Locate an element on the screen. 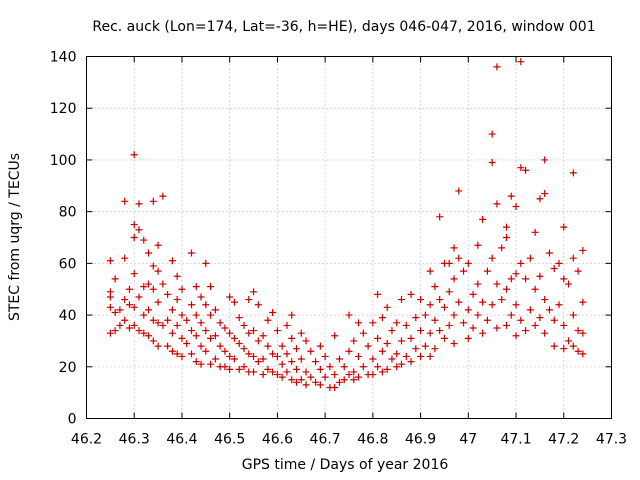 The height and width of the screenshot is (480, 640). y-axis-label: STEC from uqrg / TECUs is located at coordinates (15, 237).